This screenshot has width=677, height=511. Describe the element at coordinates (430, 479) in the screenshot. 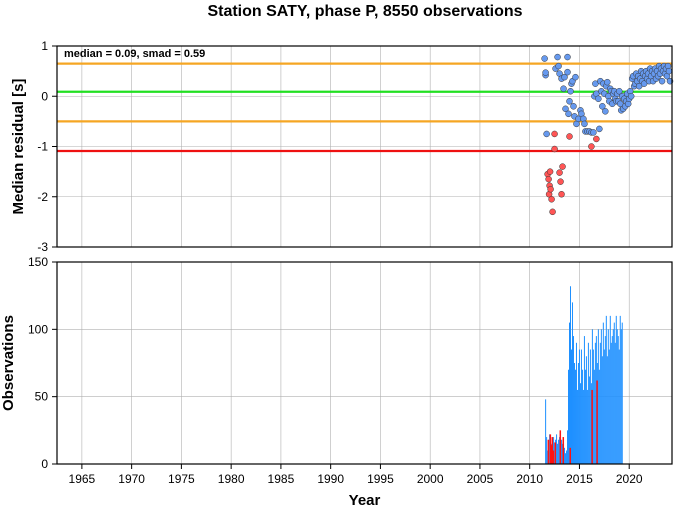

I see `x-tick-label: 2000` at that location.